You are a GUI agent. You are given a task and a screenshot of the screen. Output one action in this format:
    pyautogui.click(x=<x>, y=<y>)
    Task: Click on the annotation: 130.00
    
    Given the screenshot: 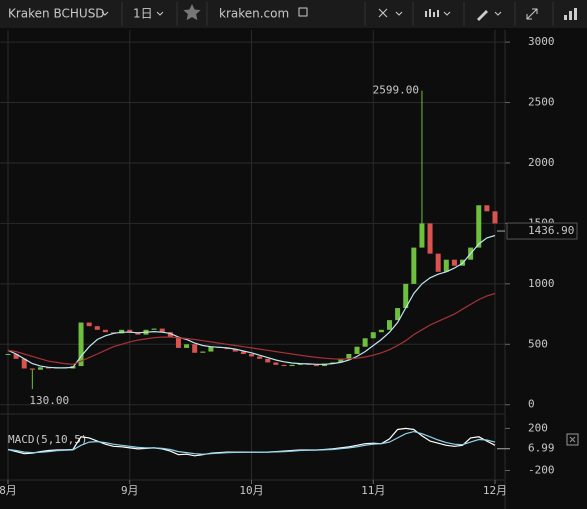 What is the action you would take?
    pyautogui.click(x=49, y=400)
    